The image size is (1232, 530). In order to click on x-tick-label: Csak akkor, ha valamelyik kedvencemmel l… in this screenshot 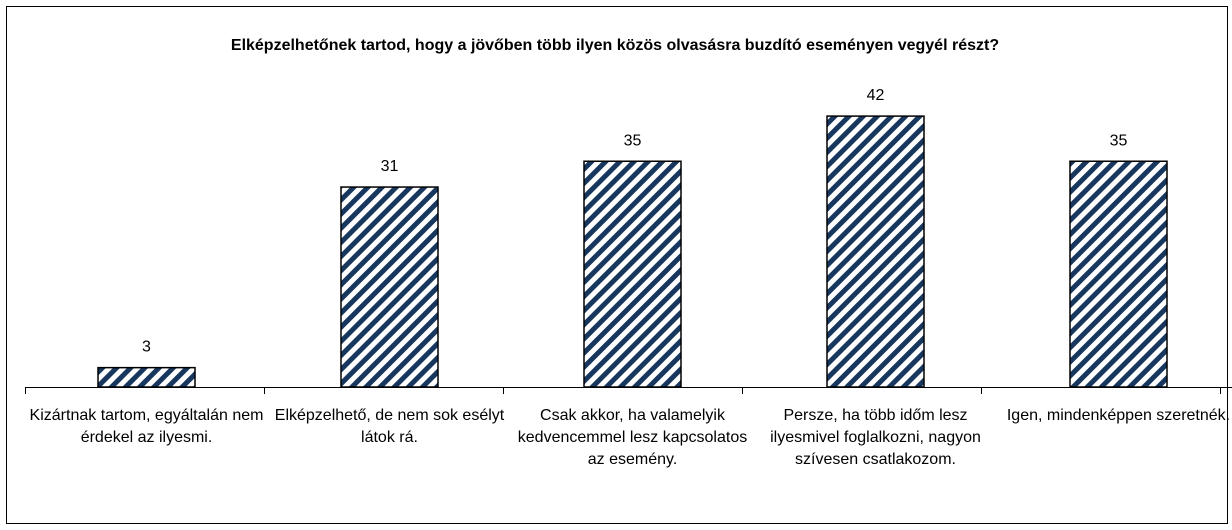, I will do `click(632, 437)`.